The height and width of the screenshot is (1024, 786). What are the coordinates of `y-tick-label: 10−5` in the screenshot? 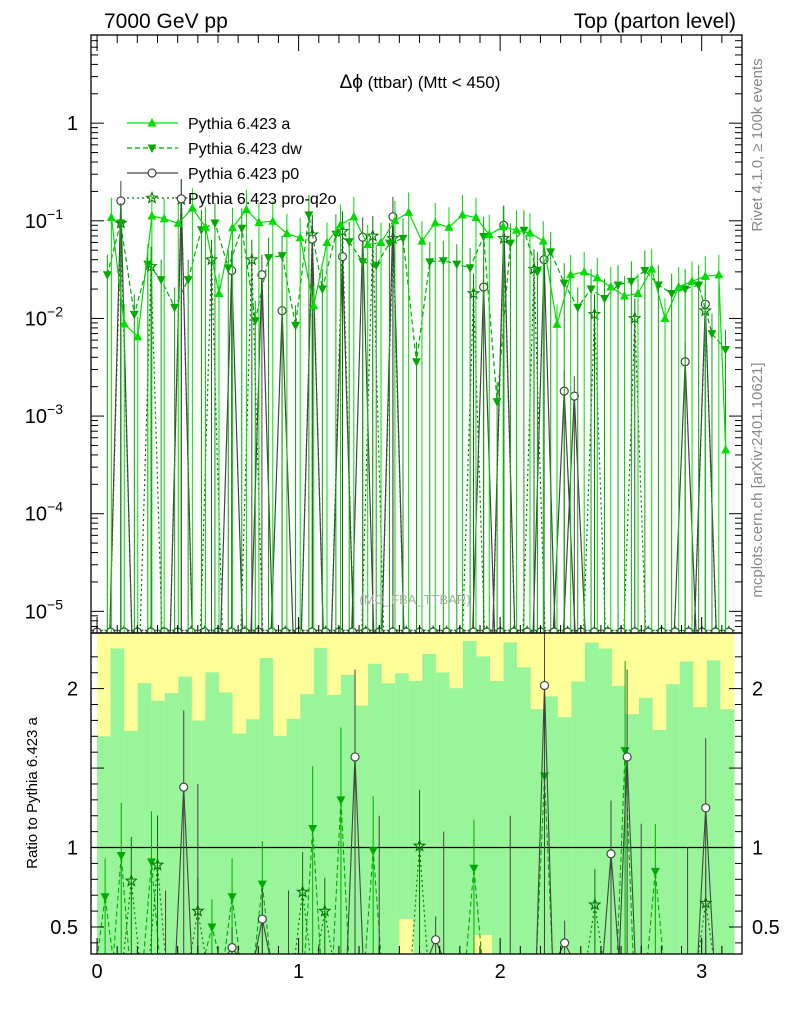 It's located at (44, 609).